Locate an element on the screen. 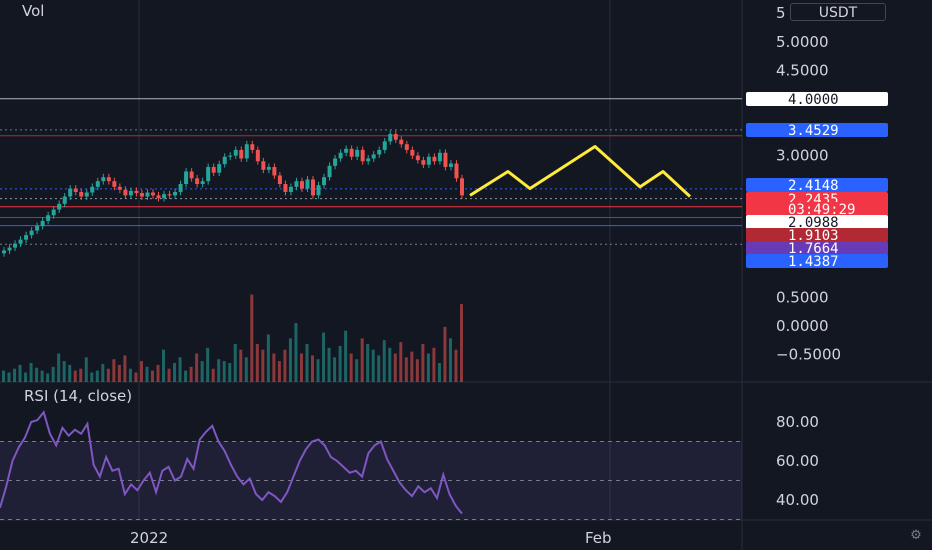 The width and height of the screenshot is (932, 550). volume-indicator-label: Vol is located at coordinates (33, 11).